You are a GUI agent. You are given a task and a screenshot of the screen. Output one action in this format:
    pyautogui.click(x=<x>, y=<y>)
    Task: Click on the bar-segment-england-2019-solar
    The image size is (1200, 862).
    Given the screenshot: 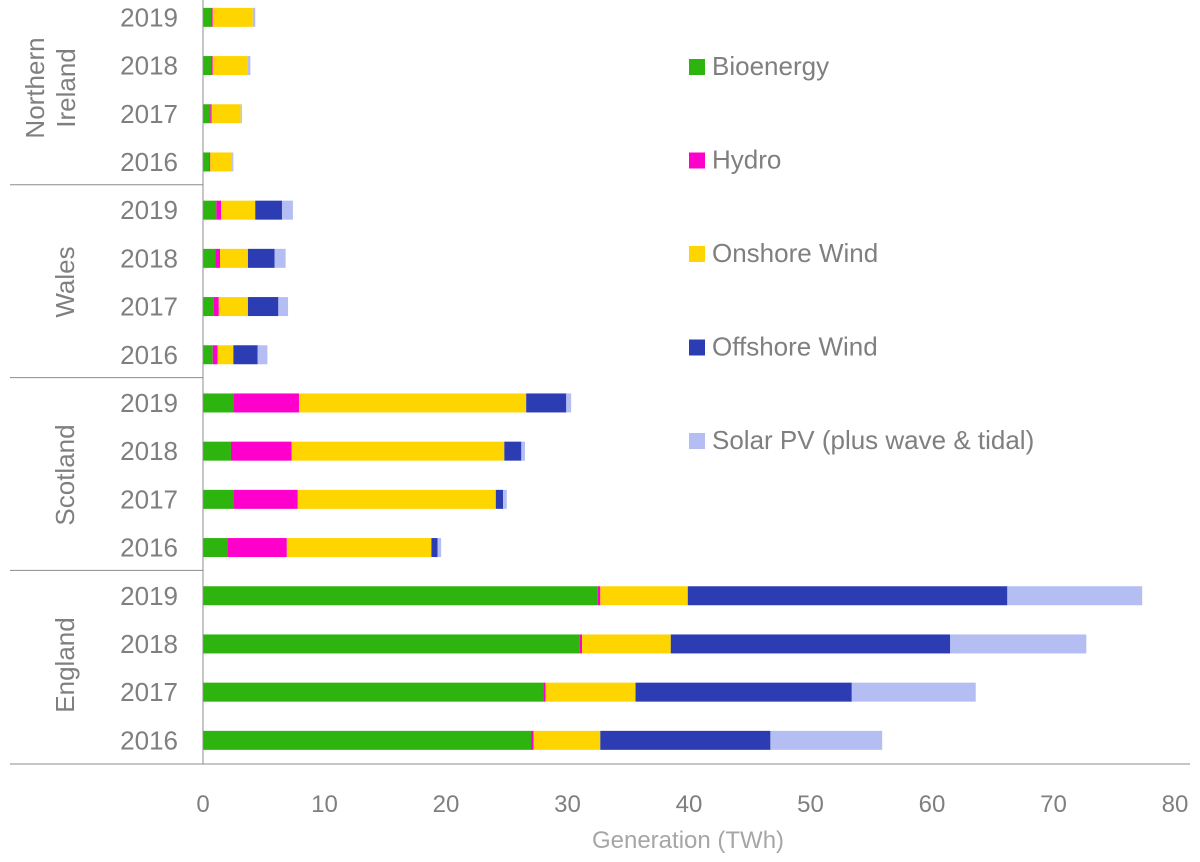 What is the action you would take?
    pyautogui.click(x=1075, y=596)
    